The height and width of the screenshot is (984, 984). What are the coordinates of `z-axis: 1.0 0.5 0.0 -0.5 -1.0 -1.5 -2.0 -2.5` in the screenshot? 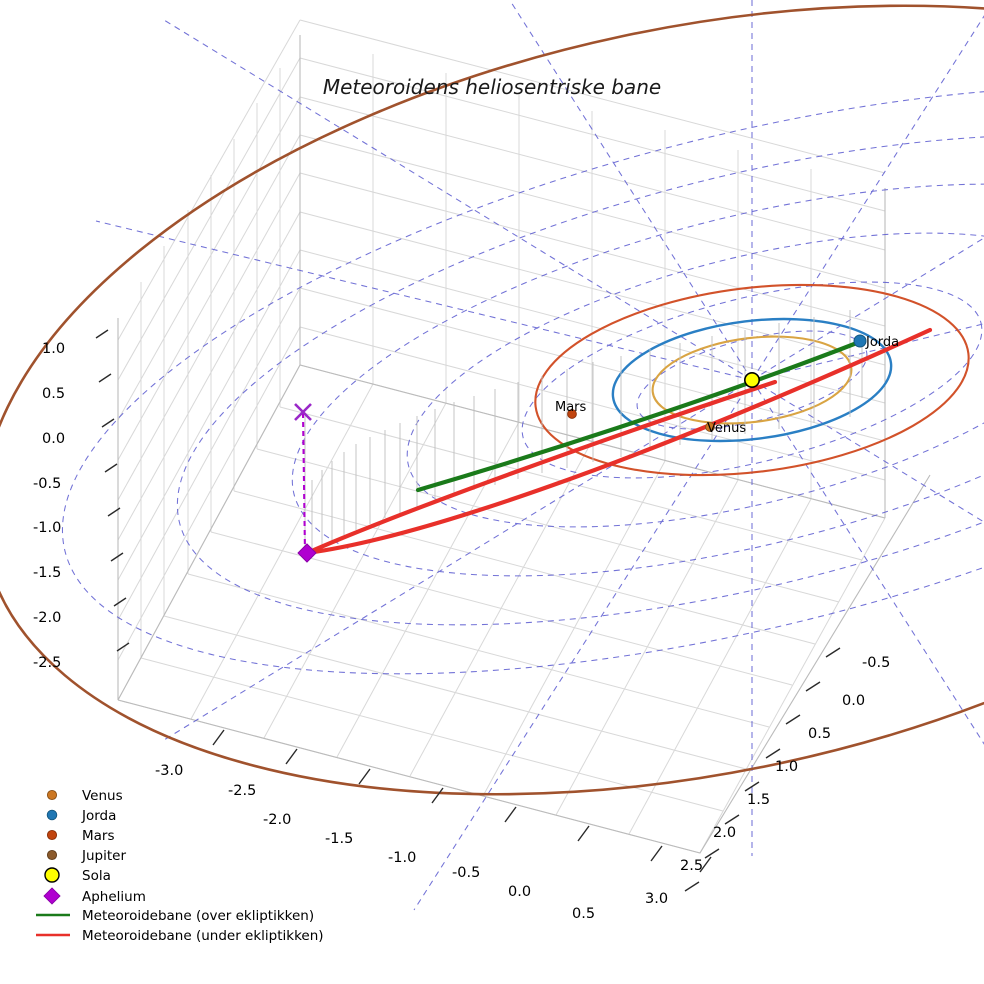 It's located at (81, 500).